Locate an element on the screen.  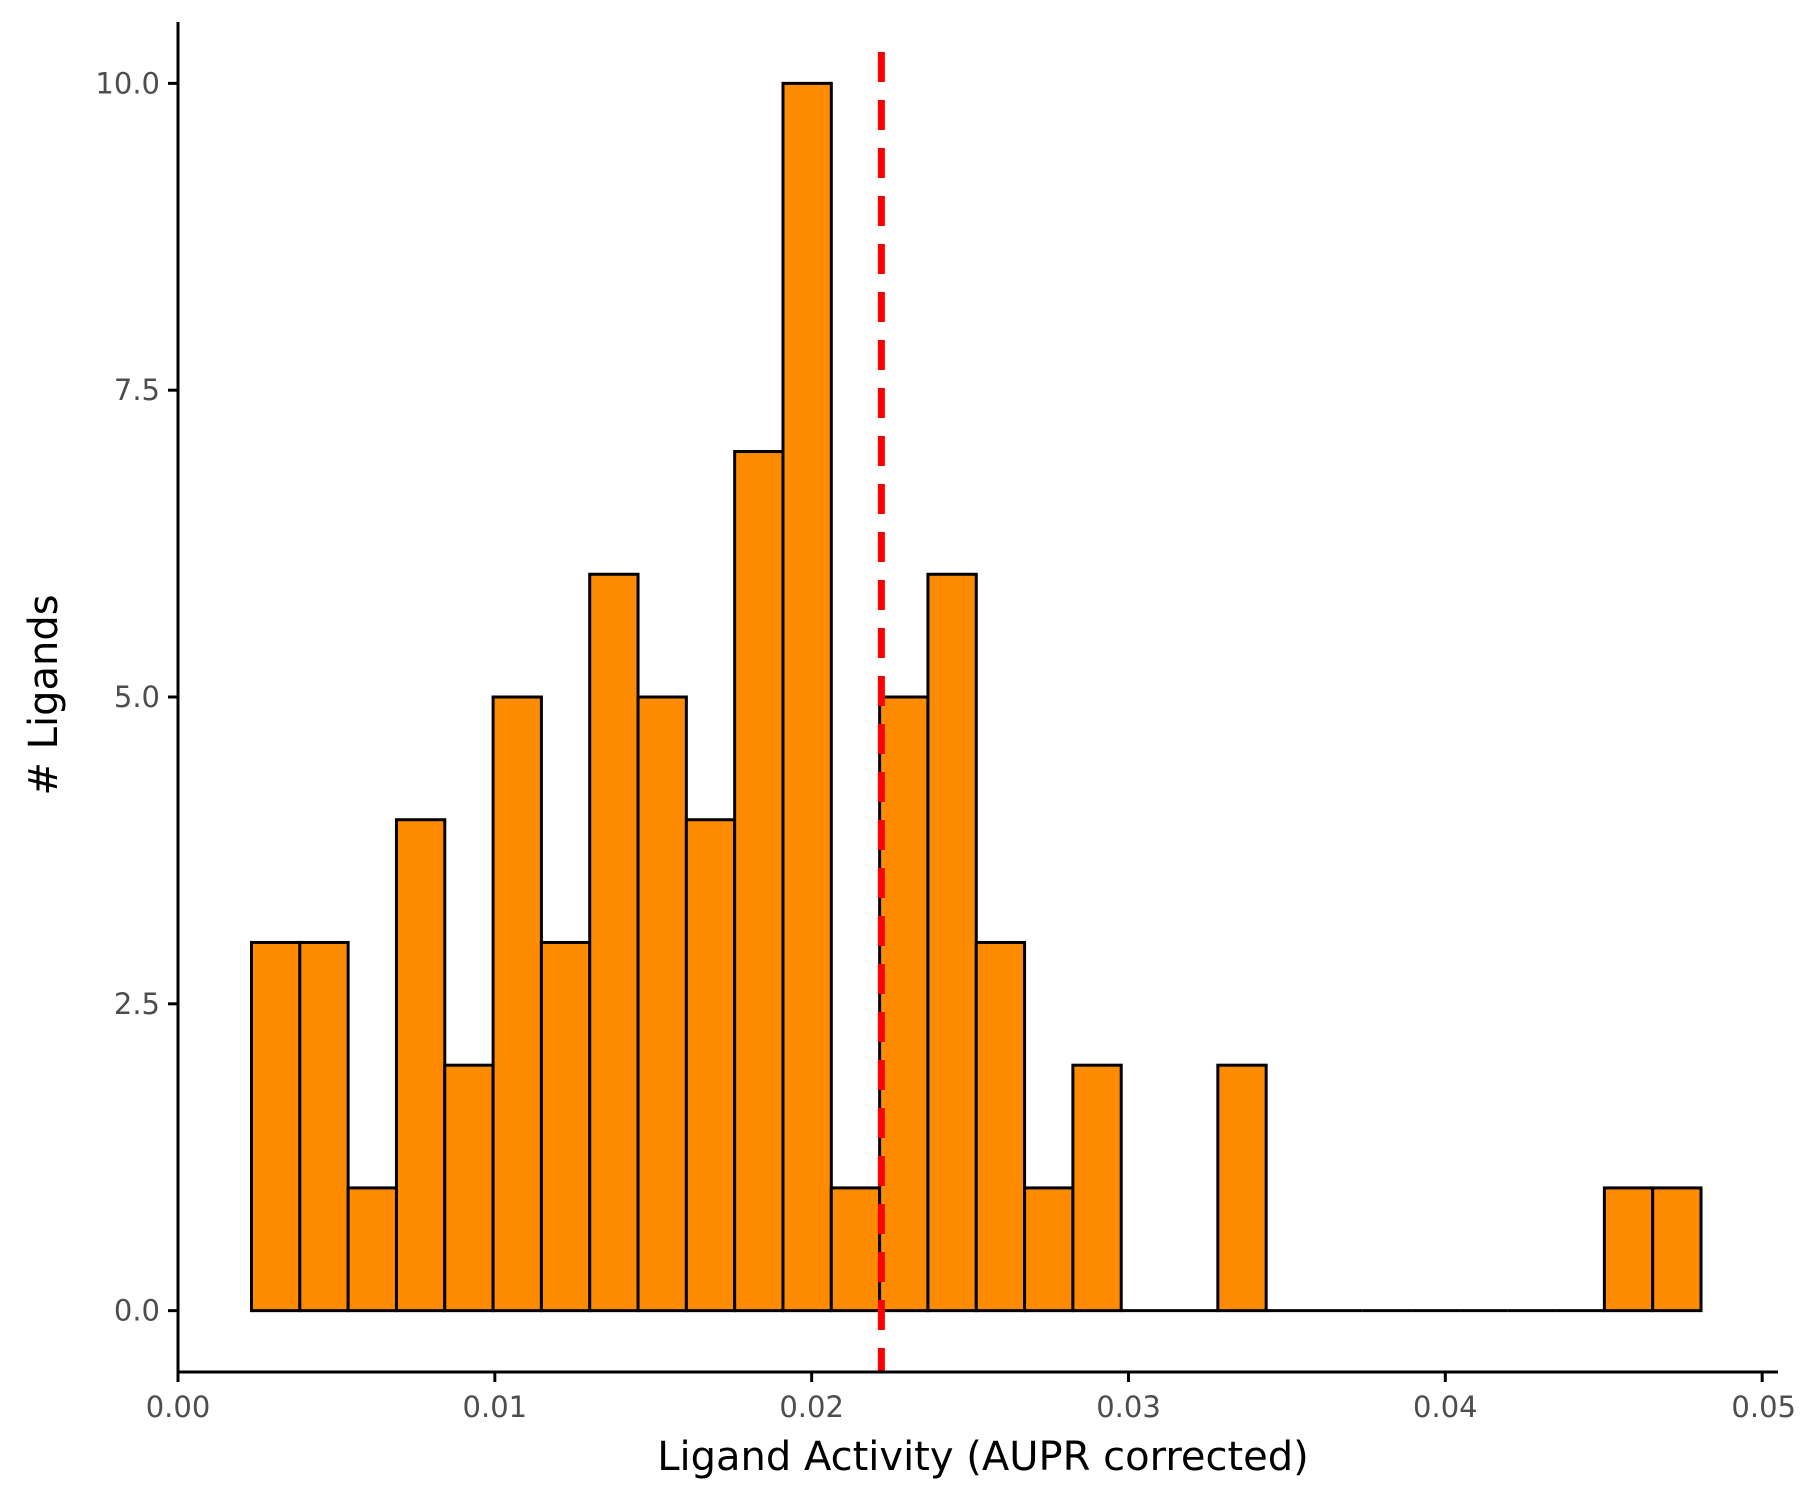
x-tick-label: 0.02 is located at coordinates (811, 1407).